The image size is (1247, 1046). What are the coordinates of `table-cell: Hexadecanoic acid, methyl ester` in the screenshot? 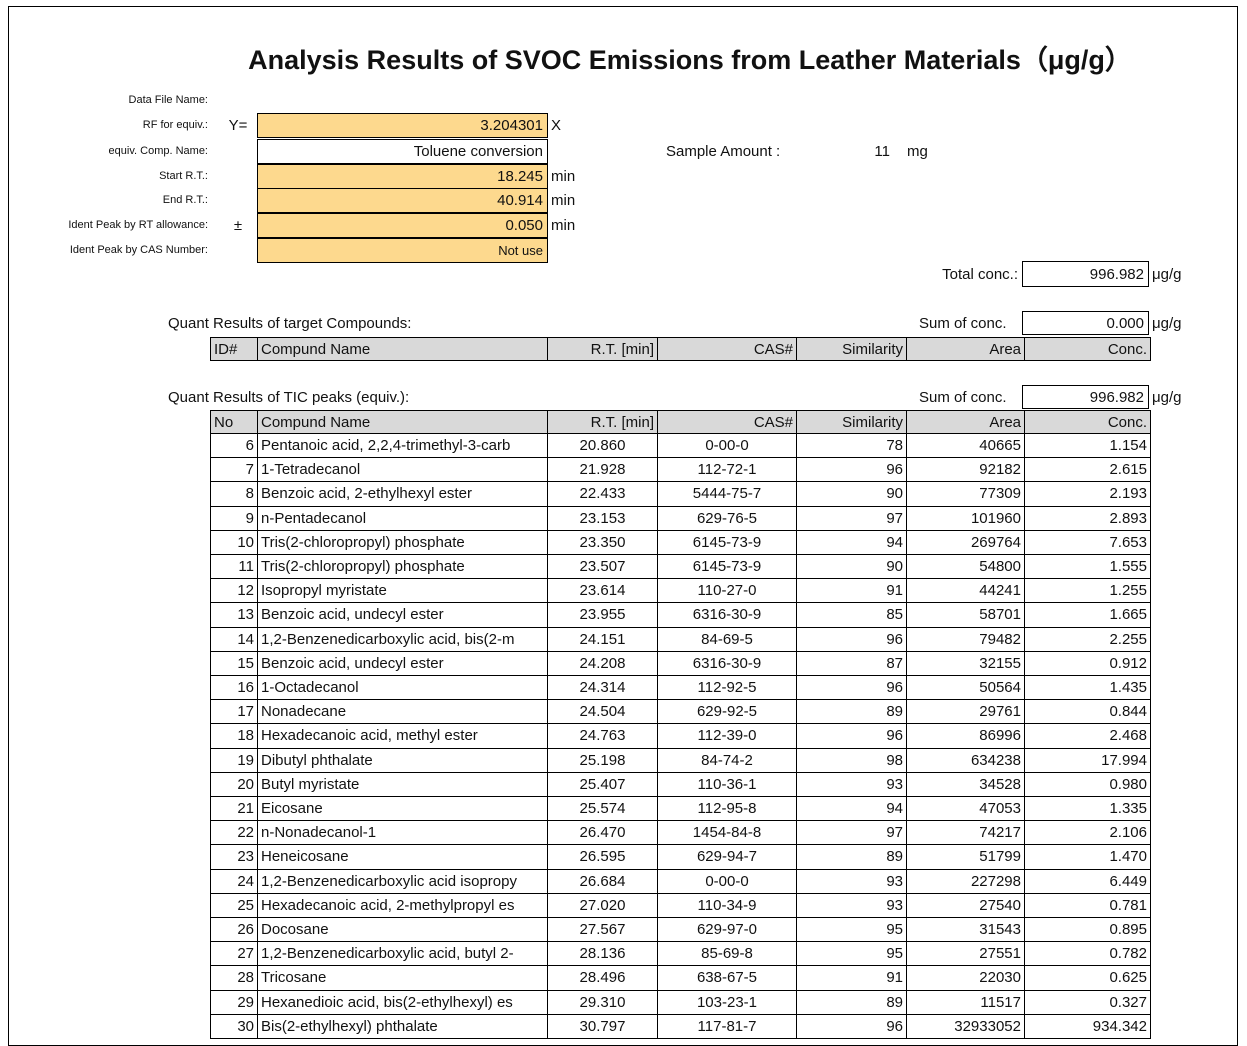 It's located at (402, 736).